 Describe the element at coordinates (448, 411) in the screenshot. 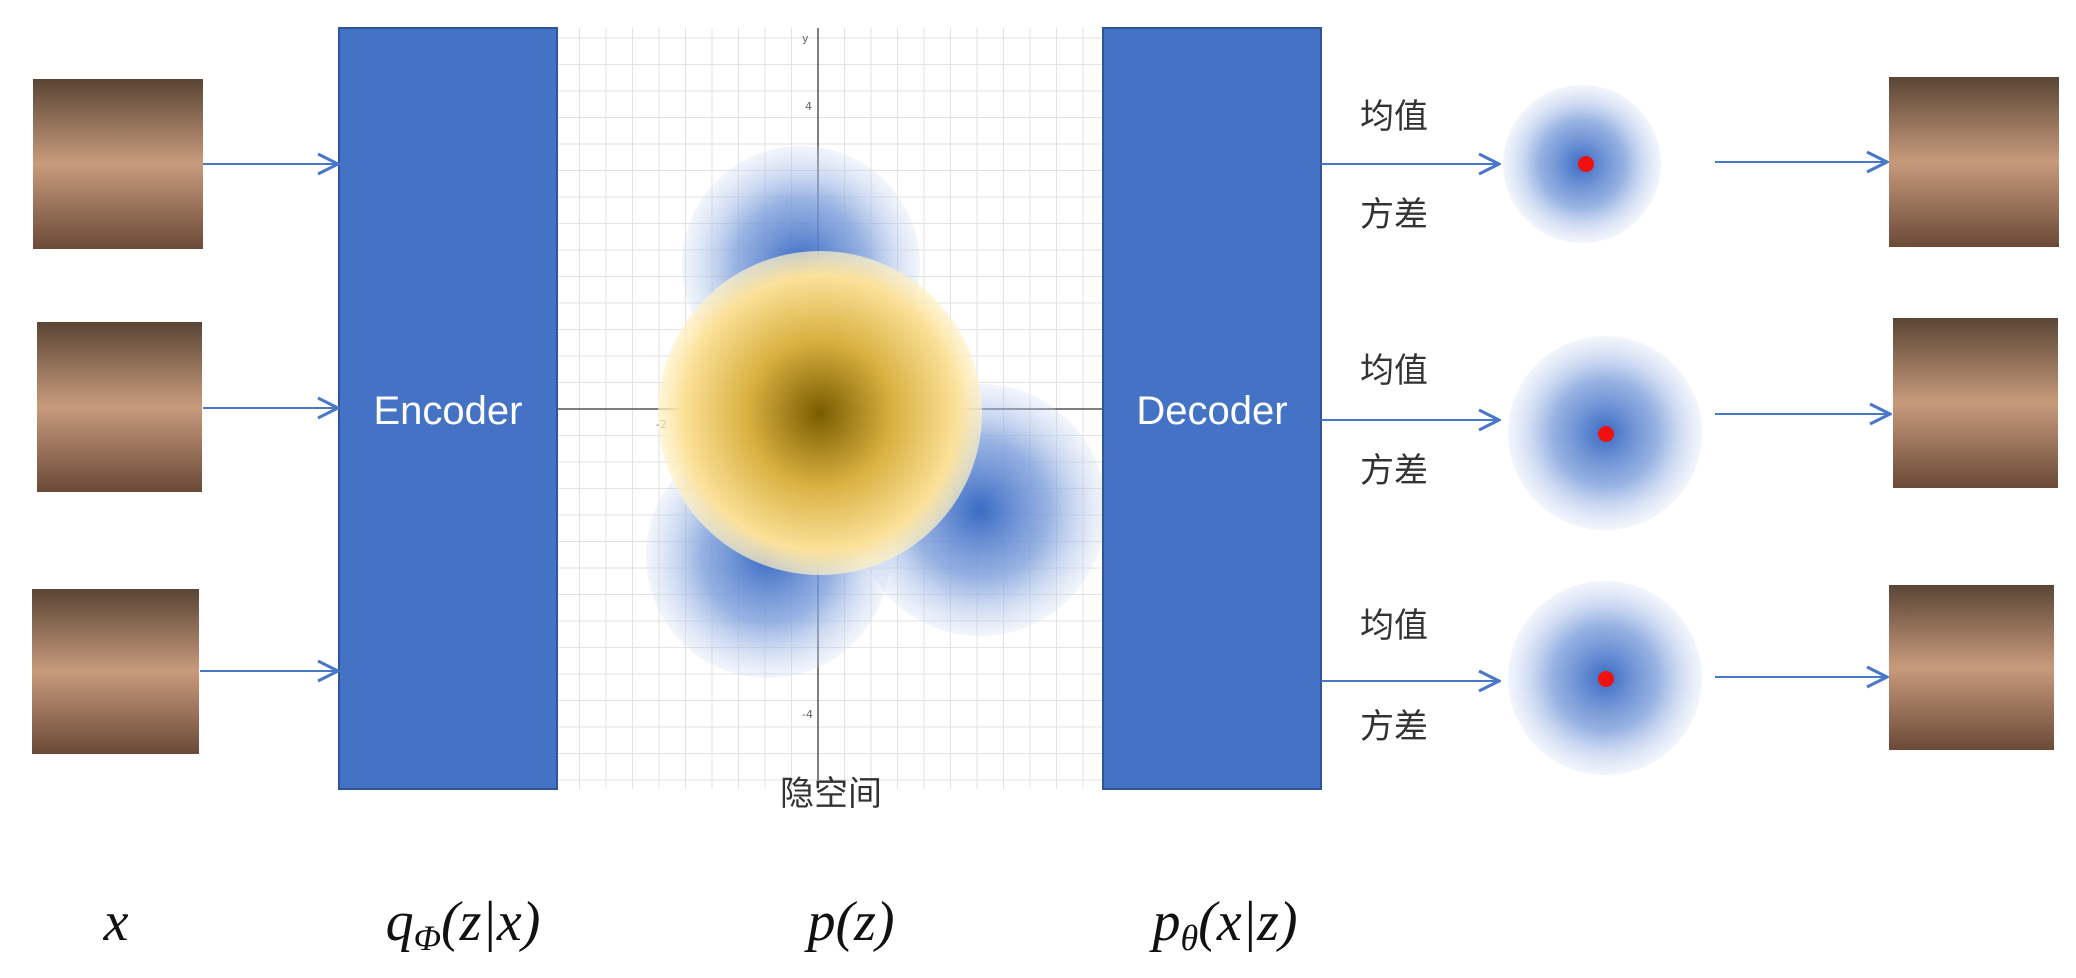

I see `encoder-label: Encoder` at that location.